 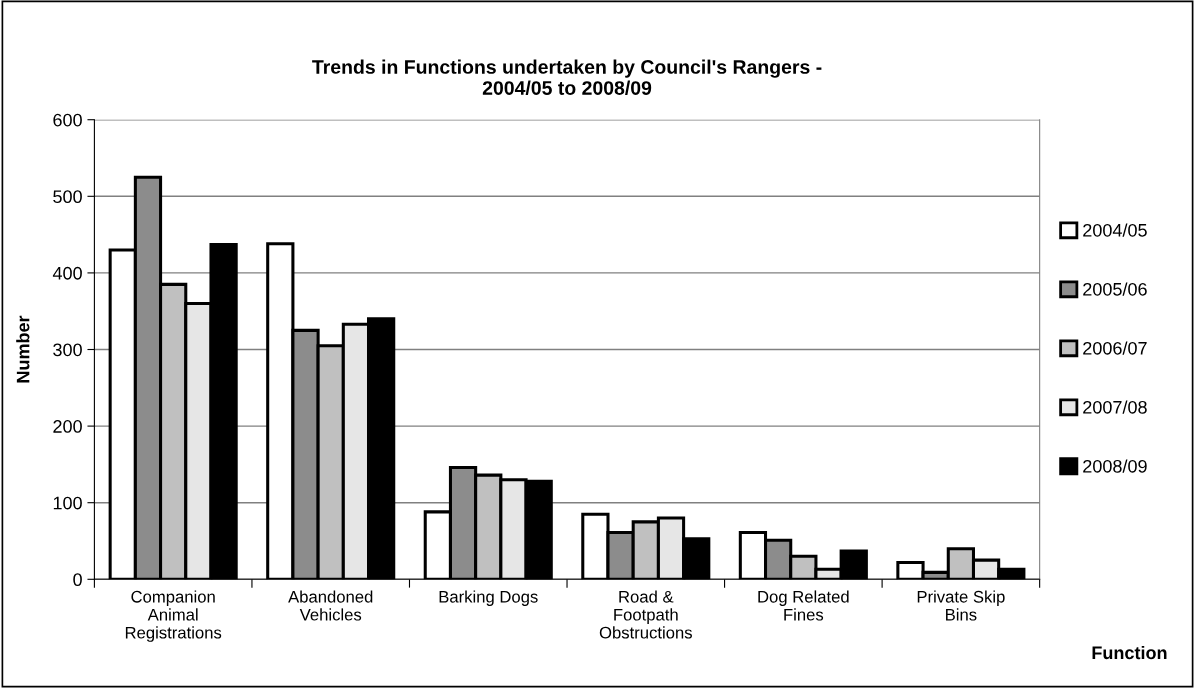 I want to click on y-tick-label: 100, so click(x=67, y=503).